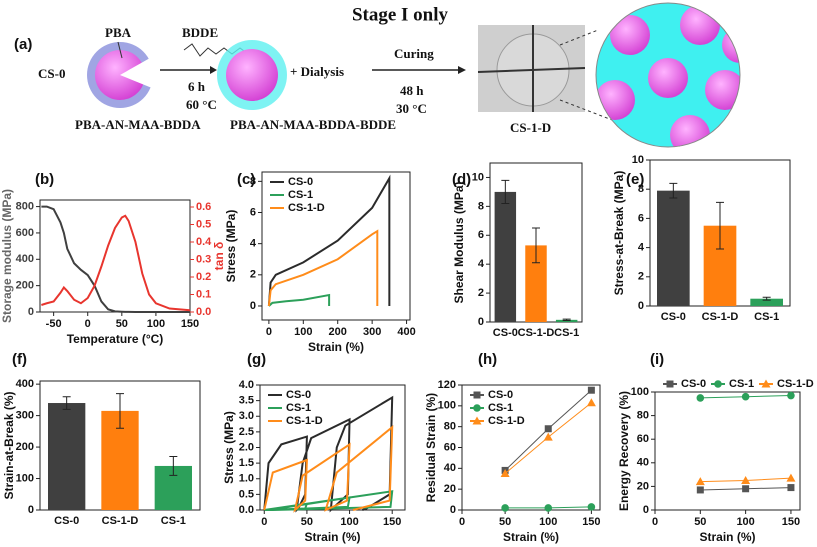 The height and width of the screenshot is (547, 817). What do you see at coordinates (138, 124) in the screenshot?
I see `scheme-text: PBA-AN-MAA-BDDA` at bounding box center [138, 124].